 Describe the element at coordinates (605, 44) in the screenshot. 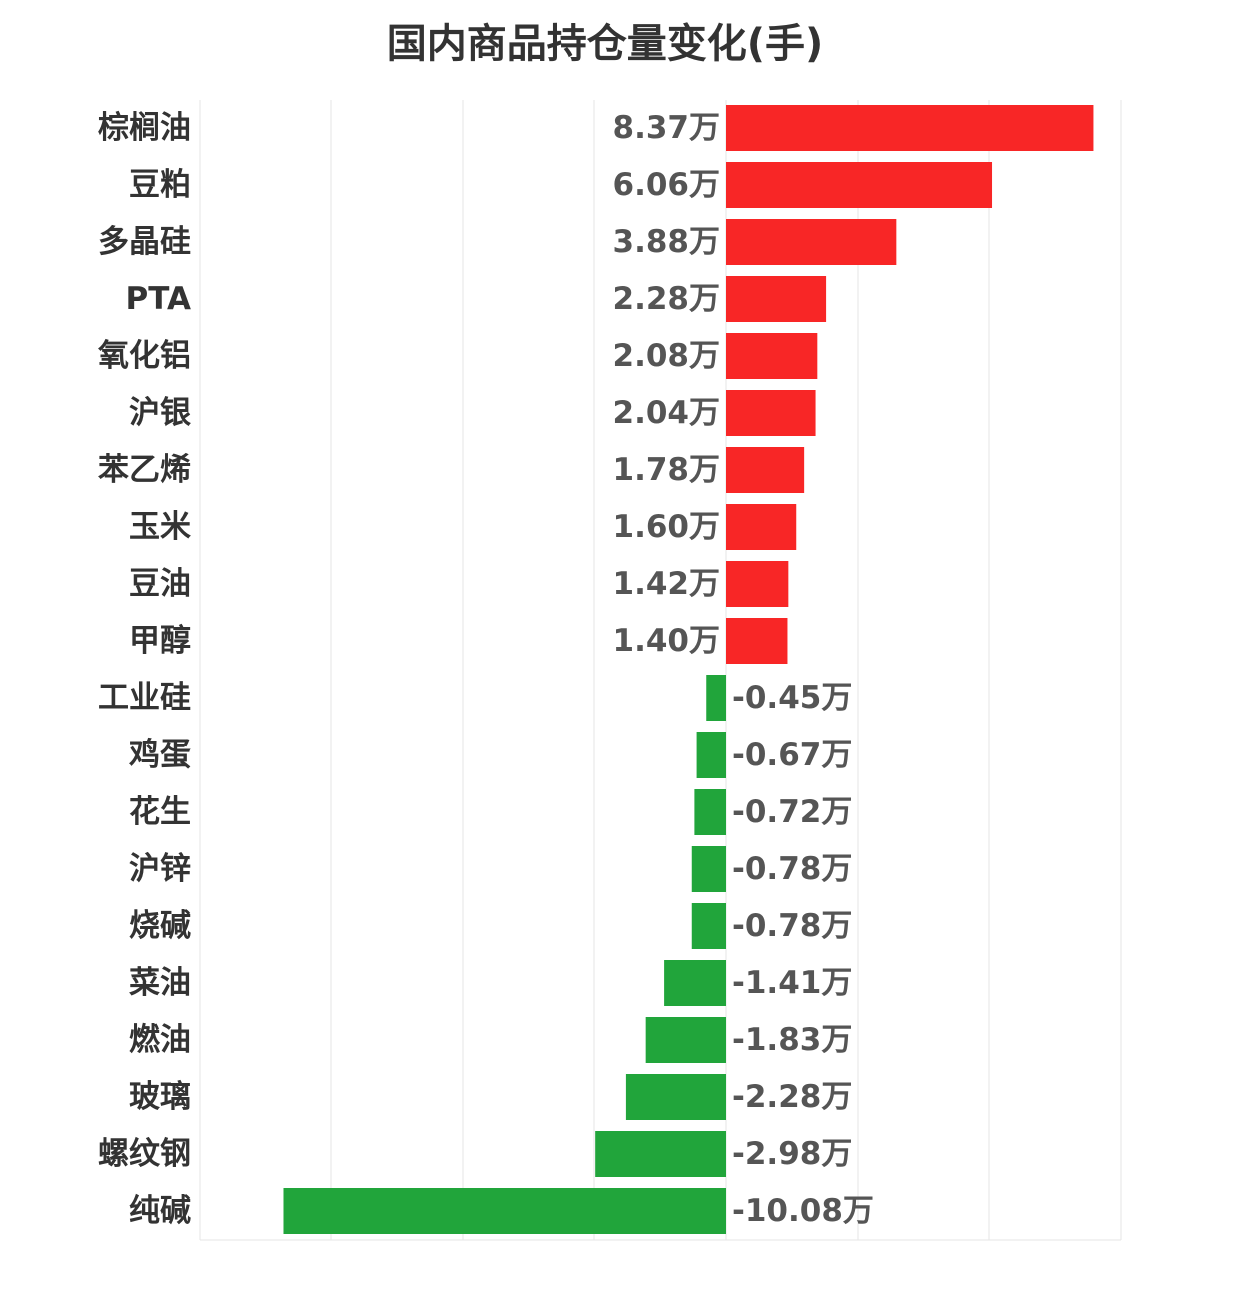

I see `chart-title: 国内商品持仓量变化(手)` at that location.